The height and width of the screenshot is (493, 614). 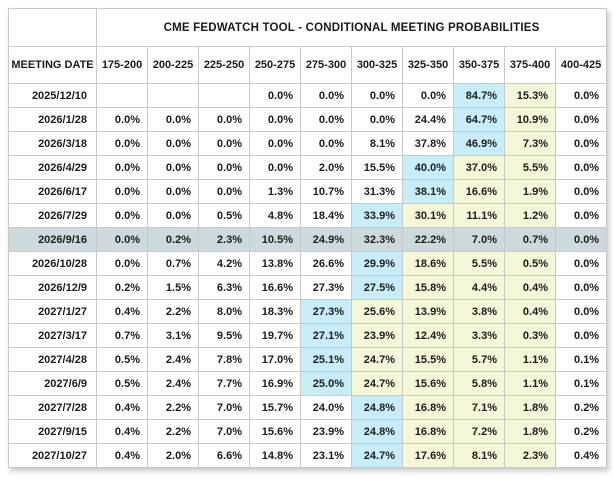 What do you see at coordinates (530, 191) in the screenshot?
I see `probability-cell: 1.9%` at bounding box center [530, 191].